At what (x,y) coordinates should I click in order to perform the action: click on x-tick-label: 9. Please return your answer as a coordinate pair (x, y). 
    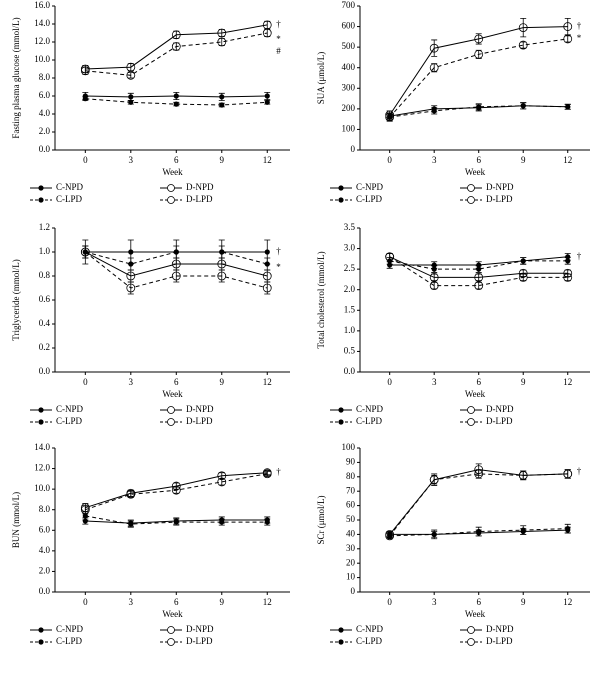
    Looking at the image, I should click on (523, 602).